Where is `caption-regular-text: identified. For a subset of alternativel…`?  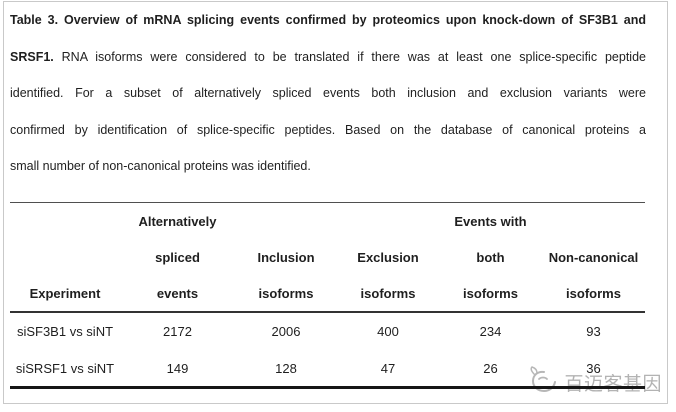
caption-regular-text: identified. For a subset of alternativel… is located at coordinates (328, 93).